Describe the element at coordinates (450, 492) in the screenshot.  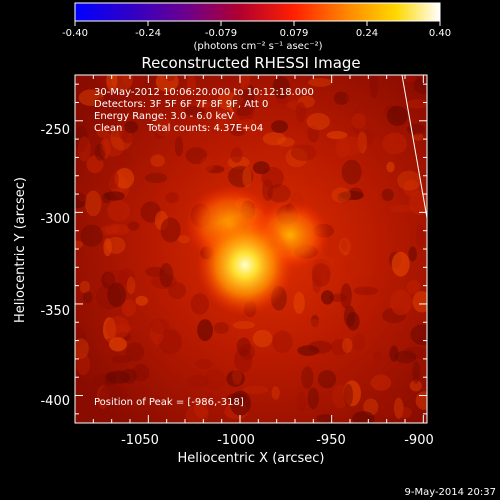
I see `footer-date: 9-May-2014 20:37` at that location.